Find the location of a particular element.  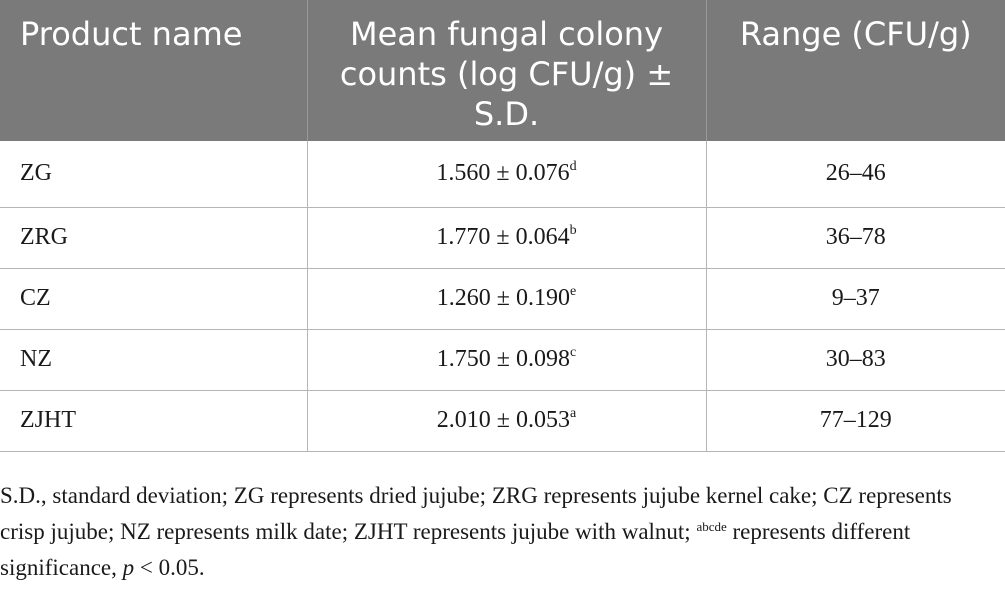

cell-mean: 1.560 ± 0.076d is located at coordinates (507, 174).